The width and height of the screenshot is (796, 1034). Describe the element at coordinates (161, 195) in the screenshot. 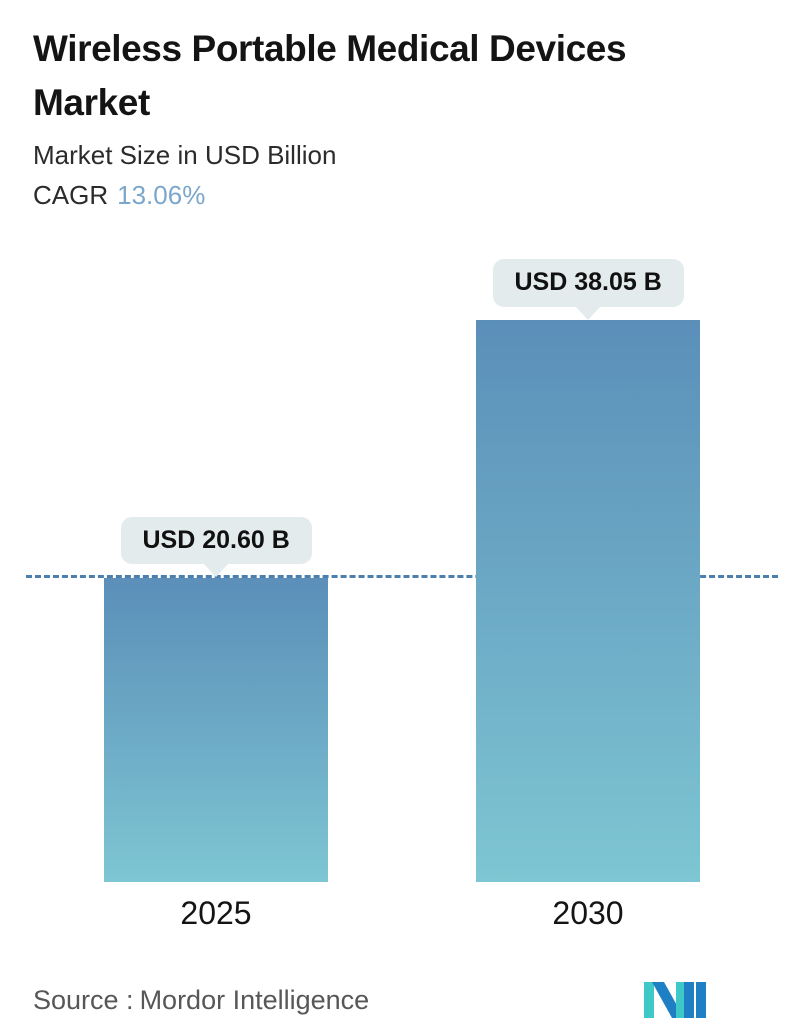

I see `cagr-value: 13.06%` at that location.